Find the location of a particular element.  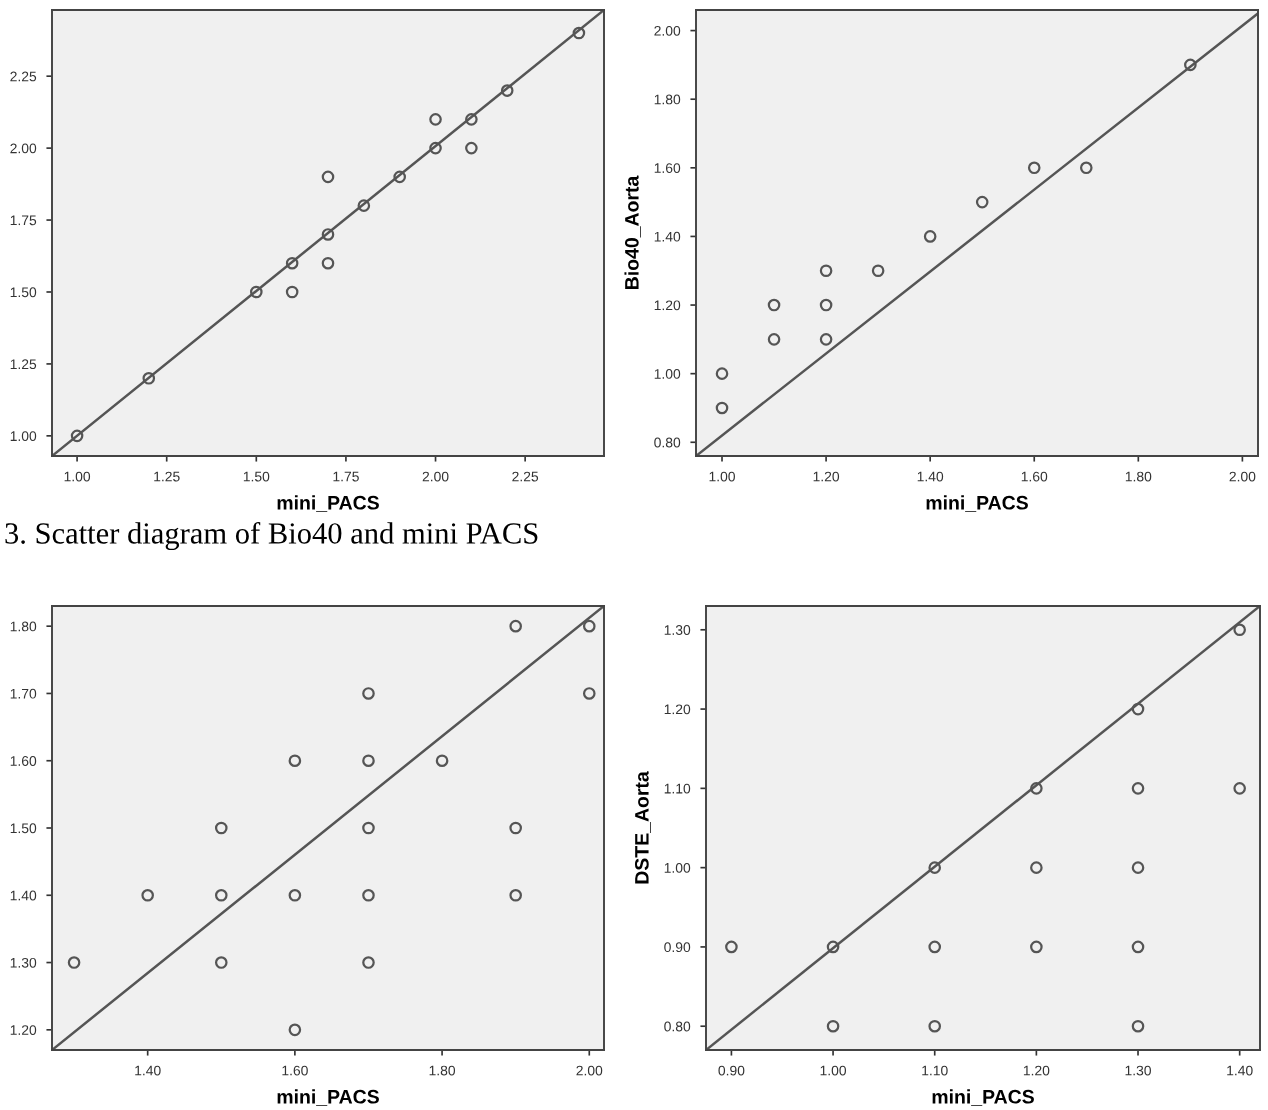

text: 3. Scatter diagram of Bio40 and mini PACS is located at coordinates (271, 536).